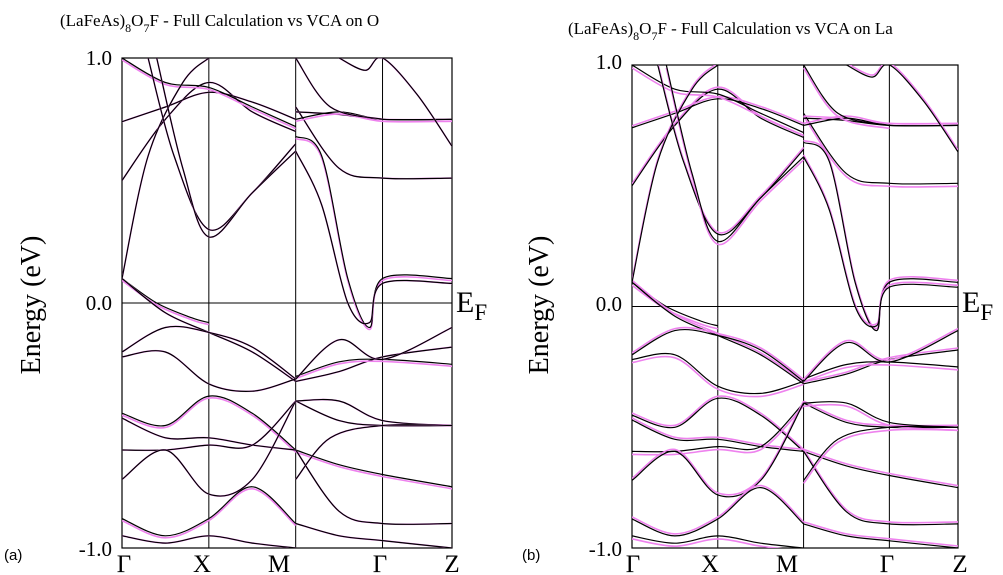  Describe the element at coordinates (380, 563) in the screenshot. I see `panel-a-xtick-gamma-2: Γ` at that location.